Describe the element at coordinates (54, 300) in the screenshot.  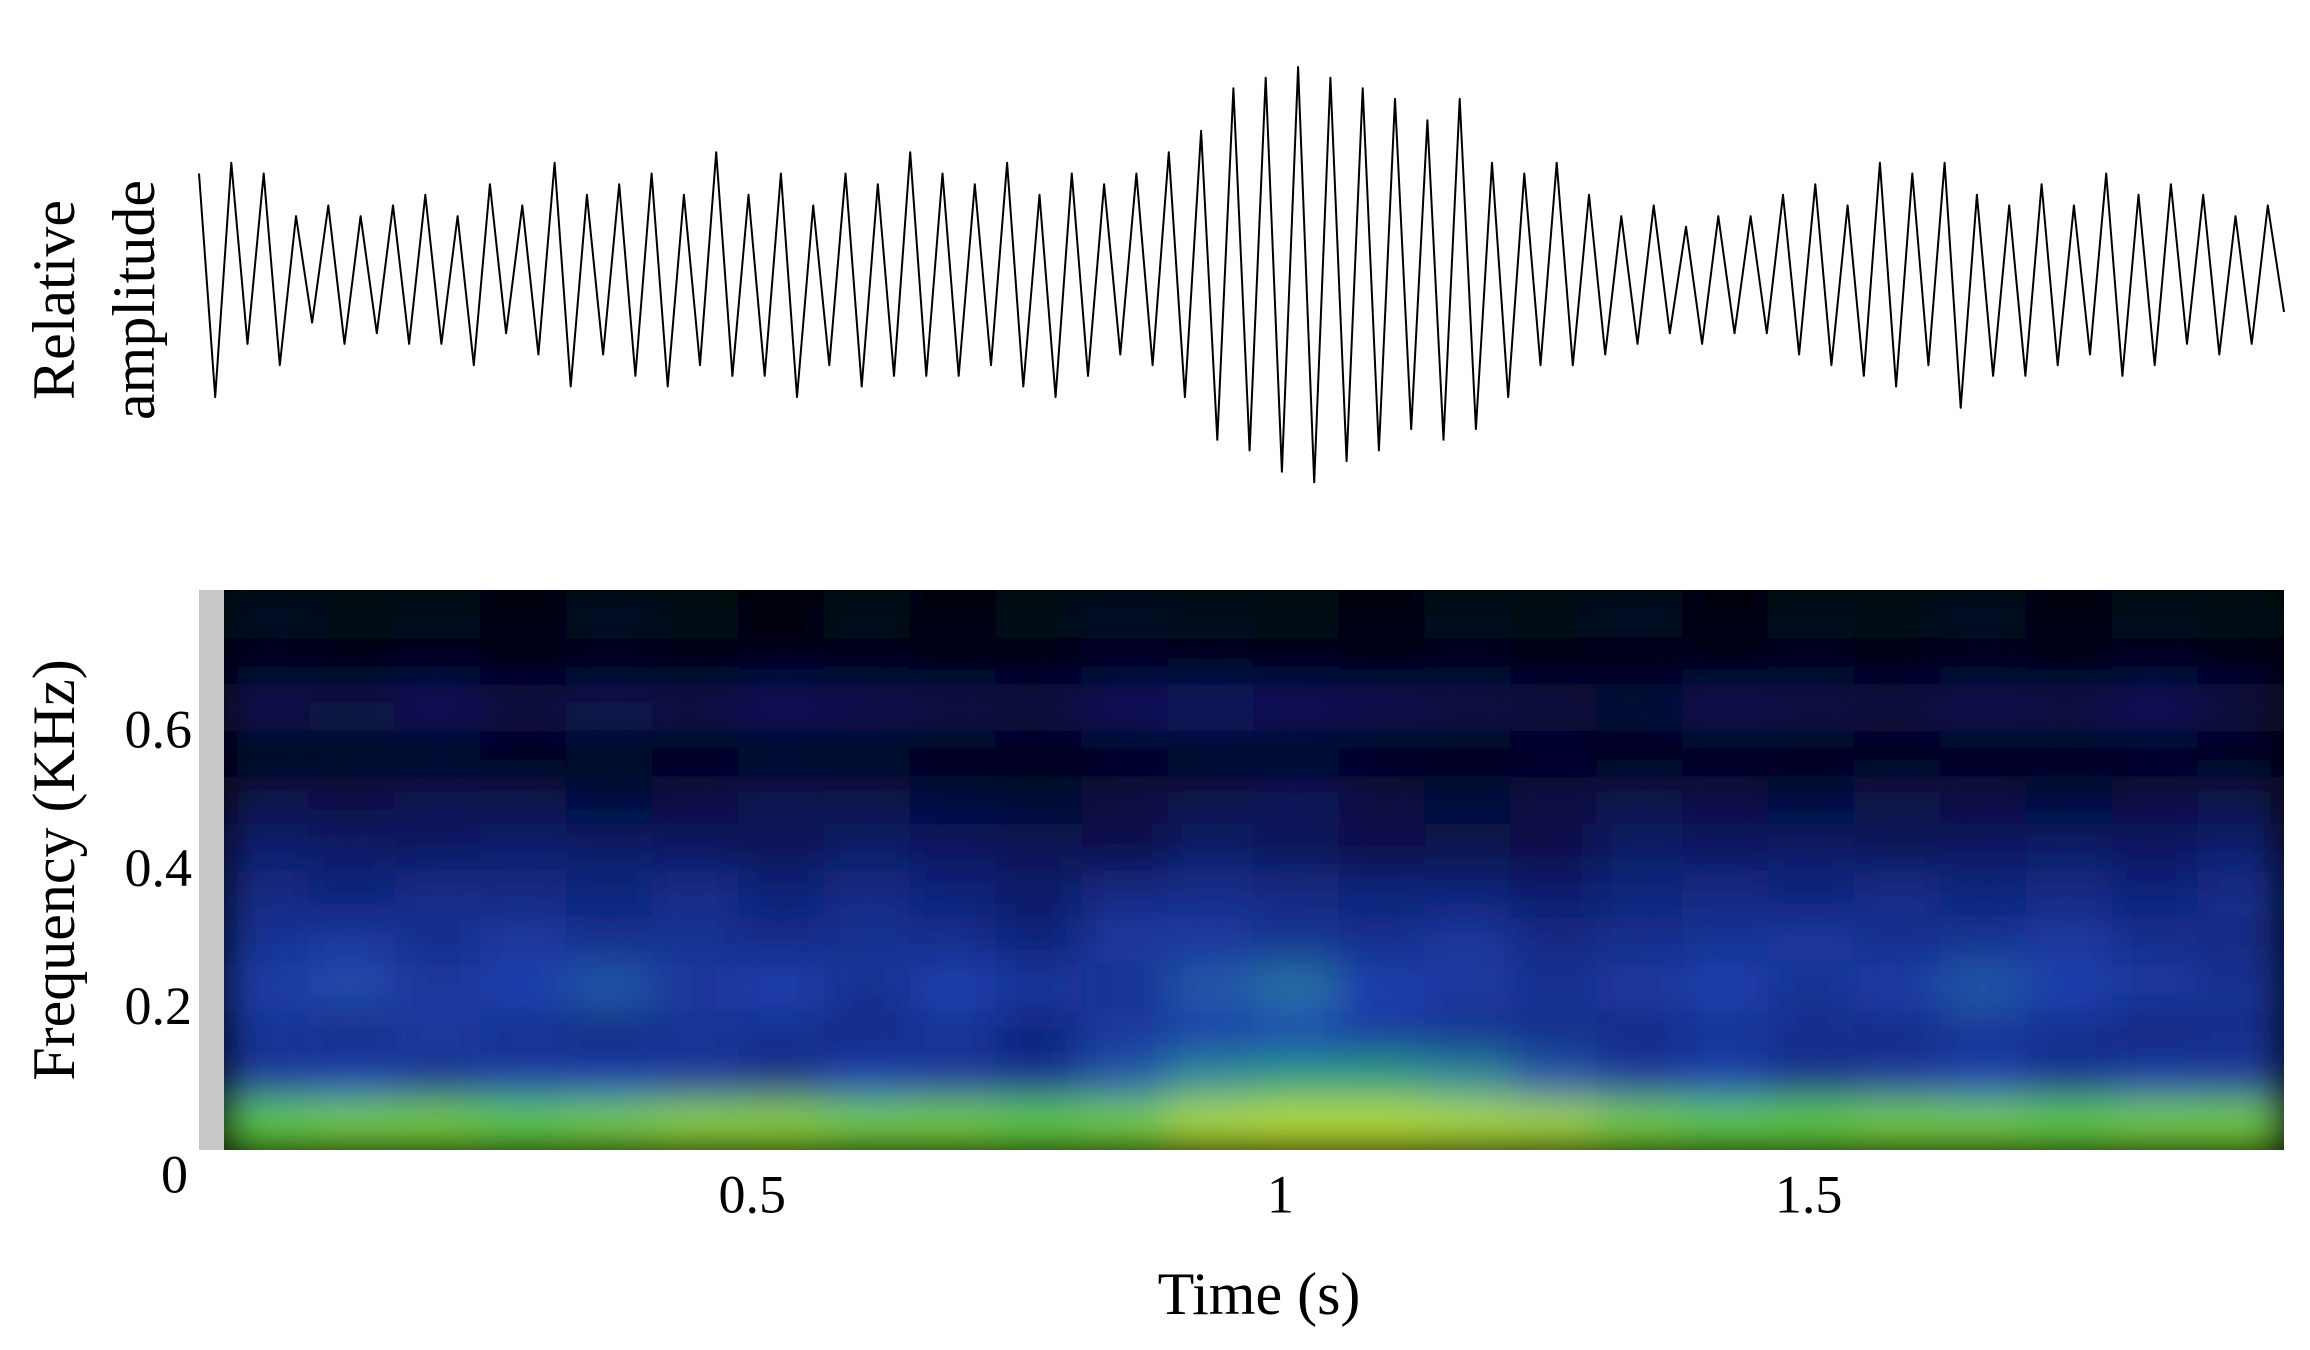
I see `y-label-line: Relative` at that location.